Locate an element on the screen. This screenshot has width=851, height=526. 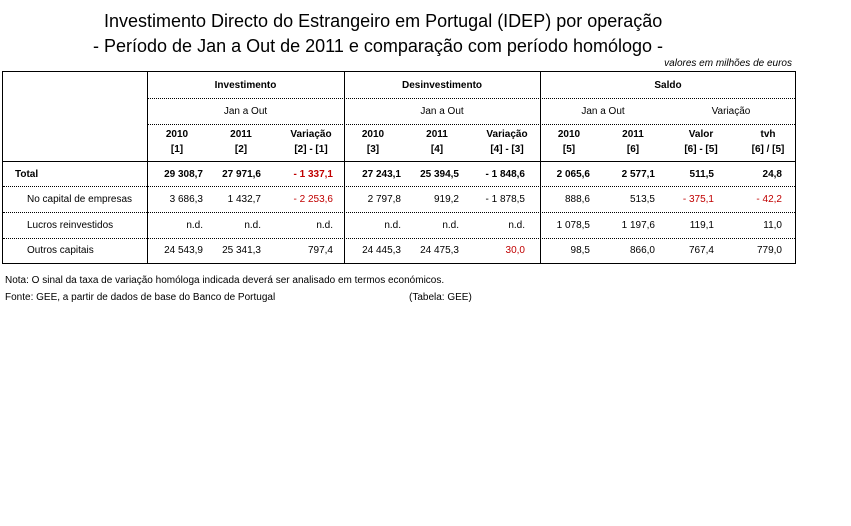
table-credit: (Tabela: GEE) is located at coordinates (440, 297).